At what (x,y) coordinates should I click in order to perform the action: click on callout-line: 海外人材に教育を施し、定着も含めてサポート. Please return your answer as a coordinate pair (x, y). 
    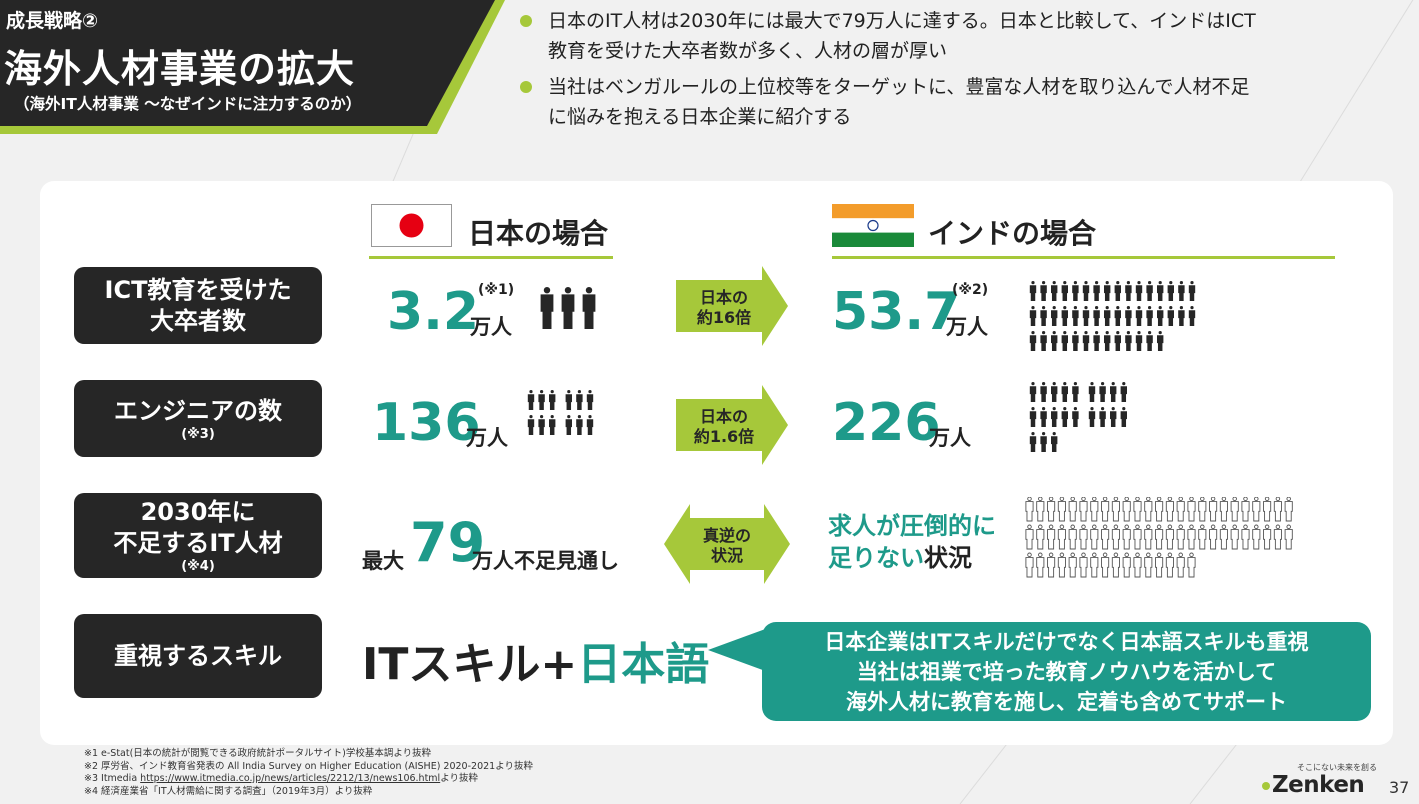
    Looking at the image, I should click on (1066, 701).